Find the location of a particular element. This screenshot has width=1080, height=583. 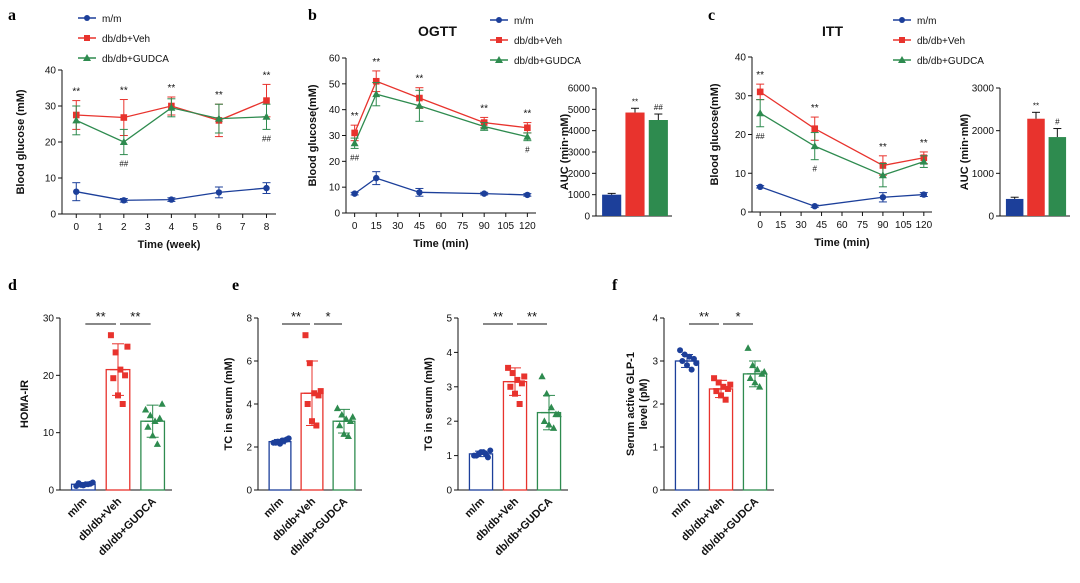

a-xtick-label: 0 is located at coordinates (76, 227).